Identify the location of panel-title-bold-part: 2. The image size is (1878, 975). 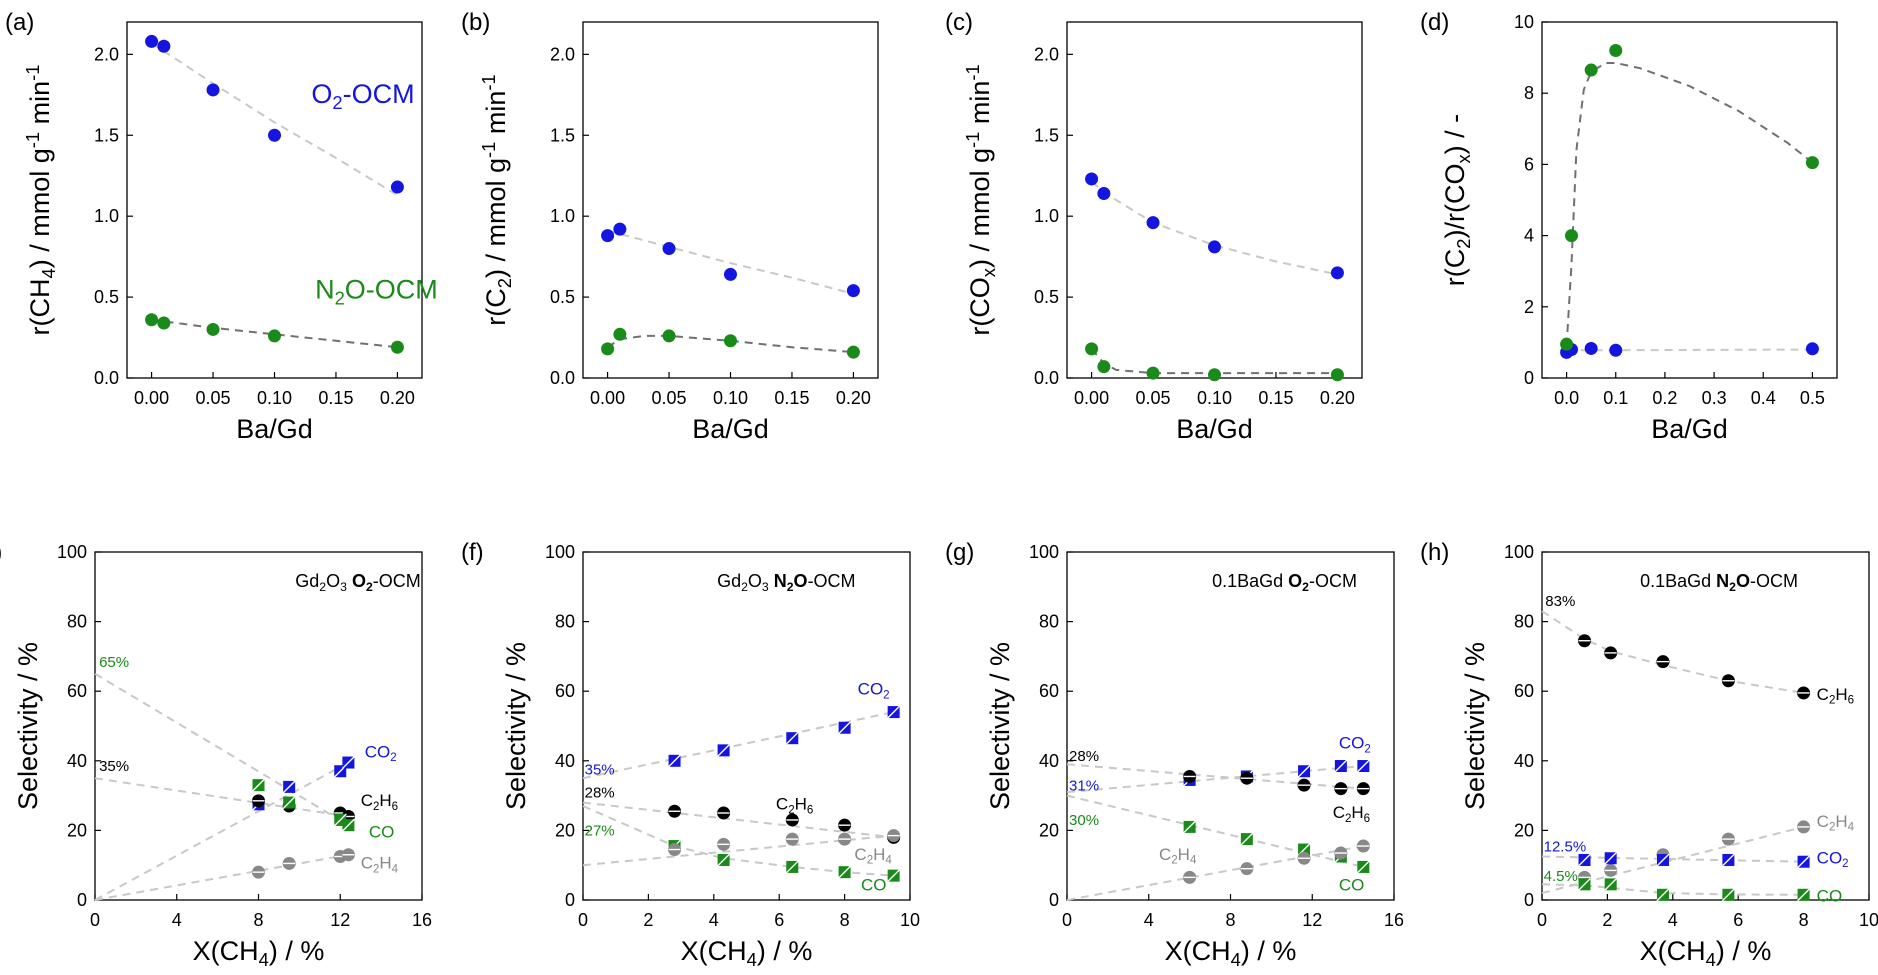
(1732, 587).